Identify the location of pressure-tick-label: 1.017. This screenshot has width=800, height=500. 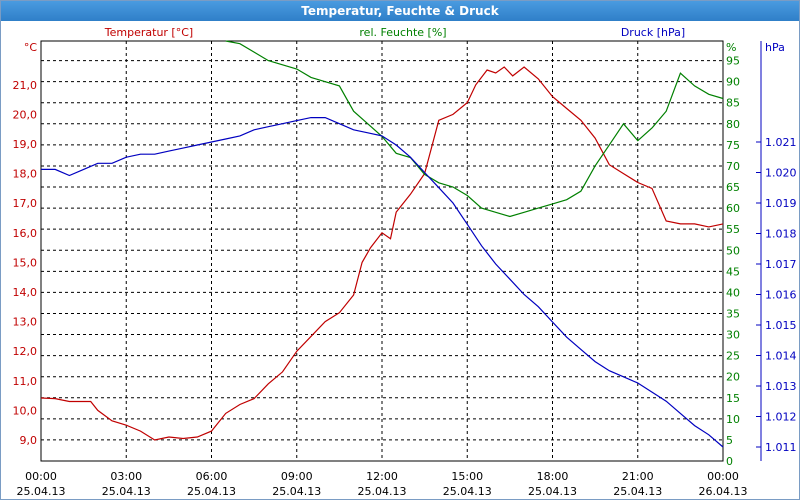
(781, 264).